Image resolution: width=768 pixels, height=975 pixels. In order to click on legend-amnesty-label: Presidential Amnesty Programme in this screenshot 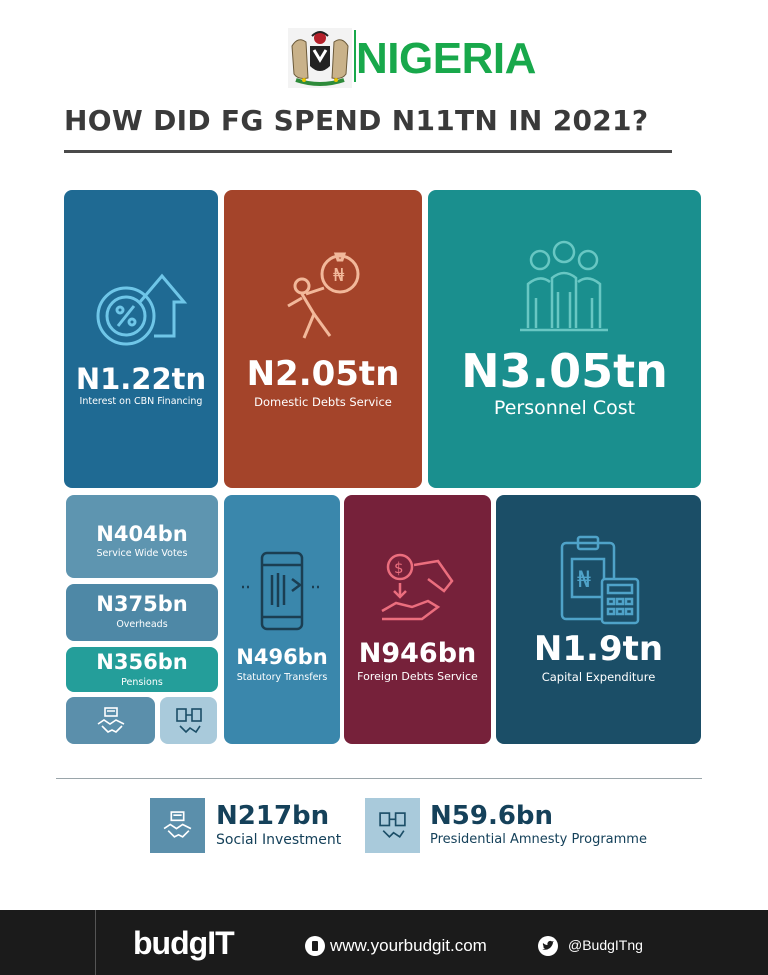, I will do `click(538, 839)`.